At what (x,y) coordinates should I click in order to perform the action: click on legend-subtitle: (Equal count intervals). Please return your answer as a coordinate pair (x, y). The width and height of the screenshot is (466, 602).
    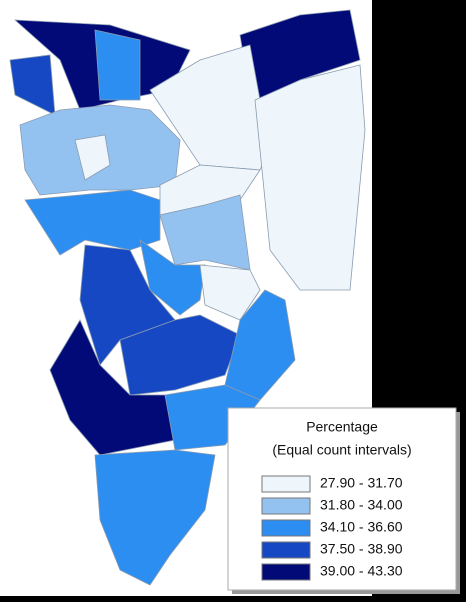
    Looking at the image, I should click on (341, 450).